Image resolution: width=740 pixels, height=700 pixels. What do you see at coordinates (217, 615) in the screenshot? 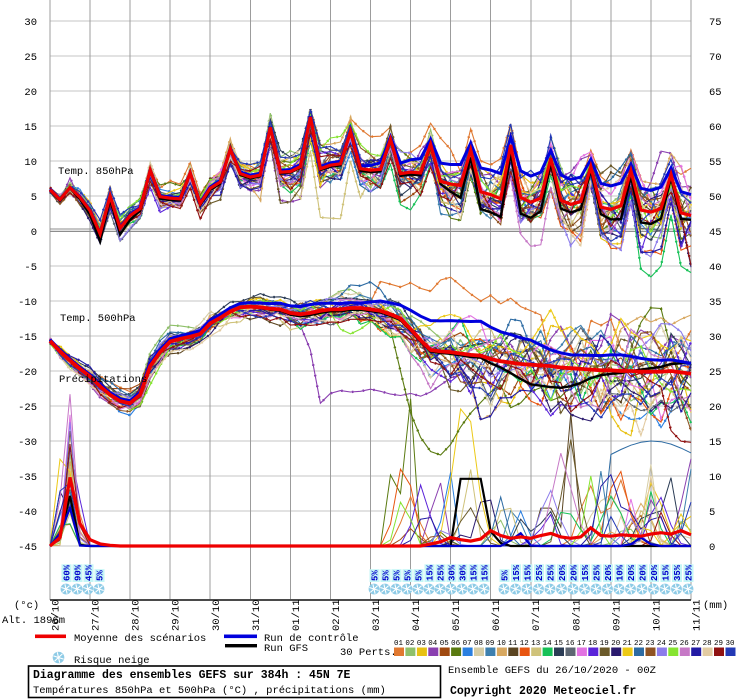
I see `svg-text: 30/10` at bounding box center [217, 615].